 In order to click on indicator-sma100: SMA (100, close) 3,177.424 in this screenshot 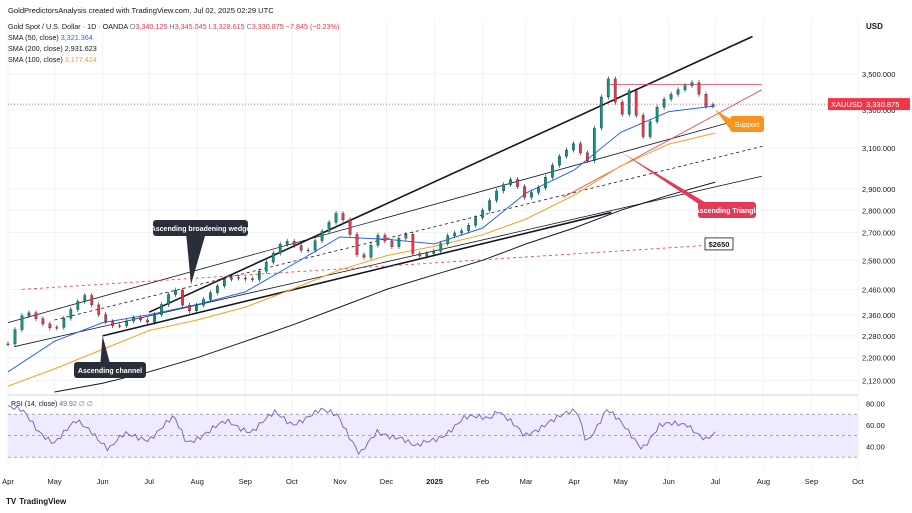, I will do `click(52, 59)`.